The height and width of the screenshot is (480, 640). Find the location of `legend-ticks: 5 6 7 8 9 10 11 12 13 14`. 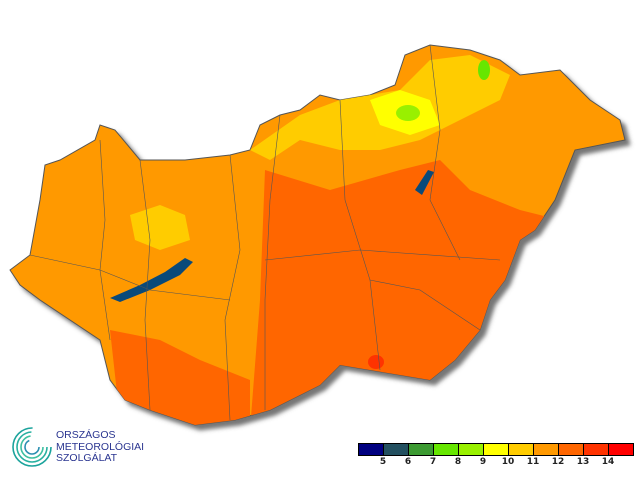

legend-ticks: 5 6 7 8 9 10 11 12 13 14 is located at coordinates (496, 464).